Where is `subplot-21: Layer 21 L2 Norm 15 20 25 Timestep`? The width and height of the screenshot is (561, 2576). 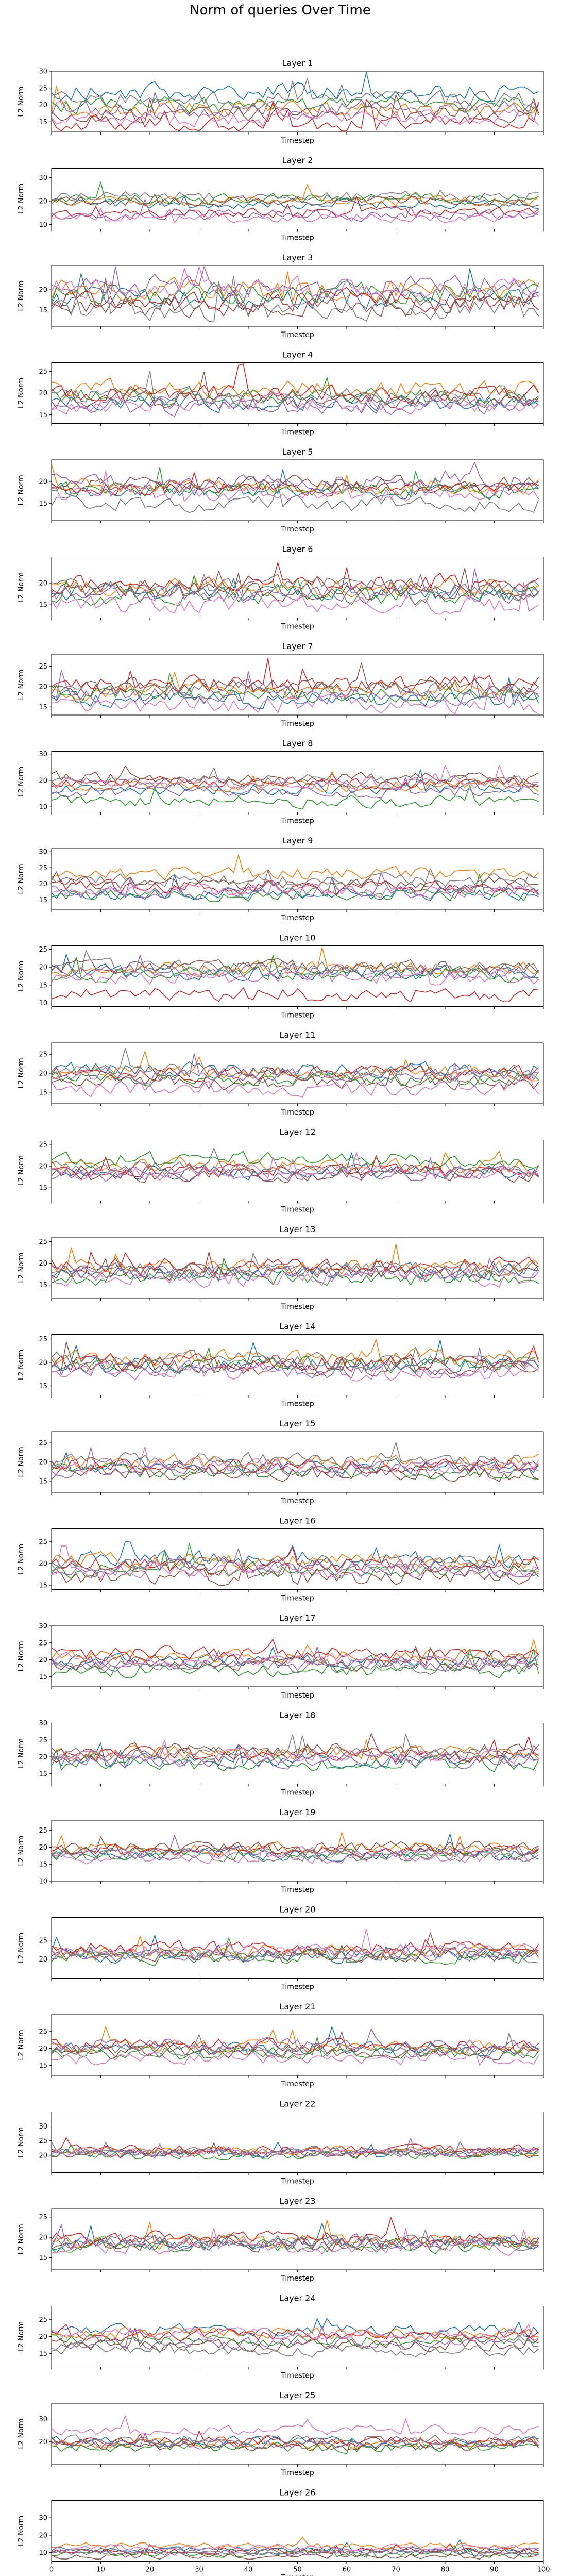 subplot-21: Layer 21 L2 Norm 15 20 25 Timestep is located at coordinates (280, 2045).